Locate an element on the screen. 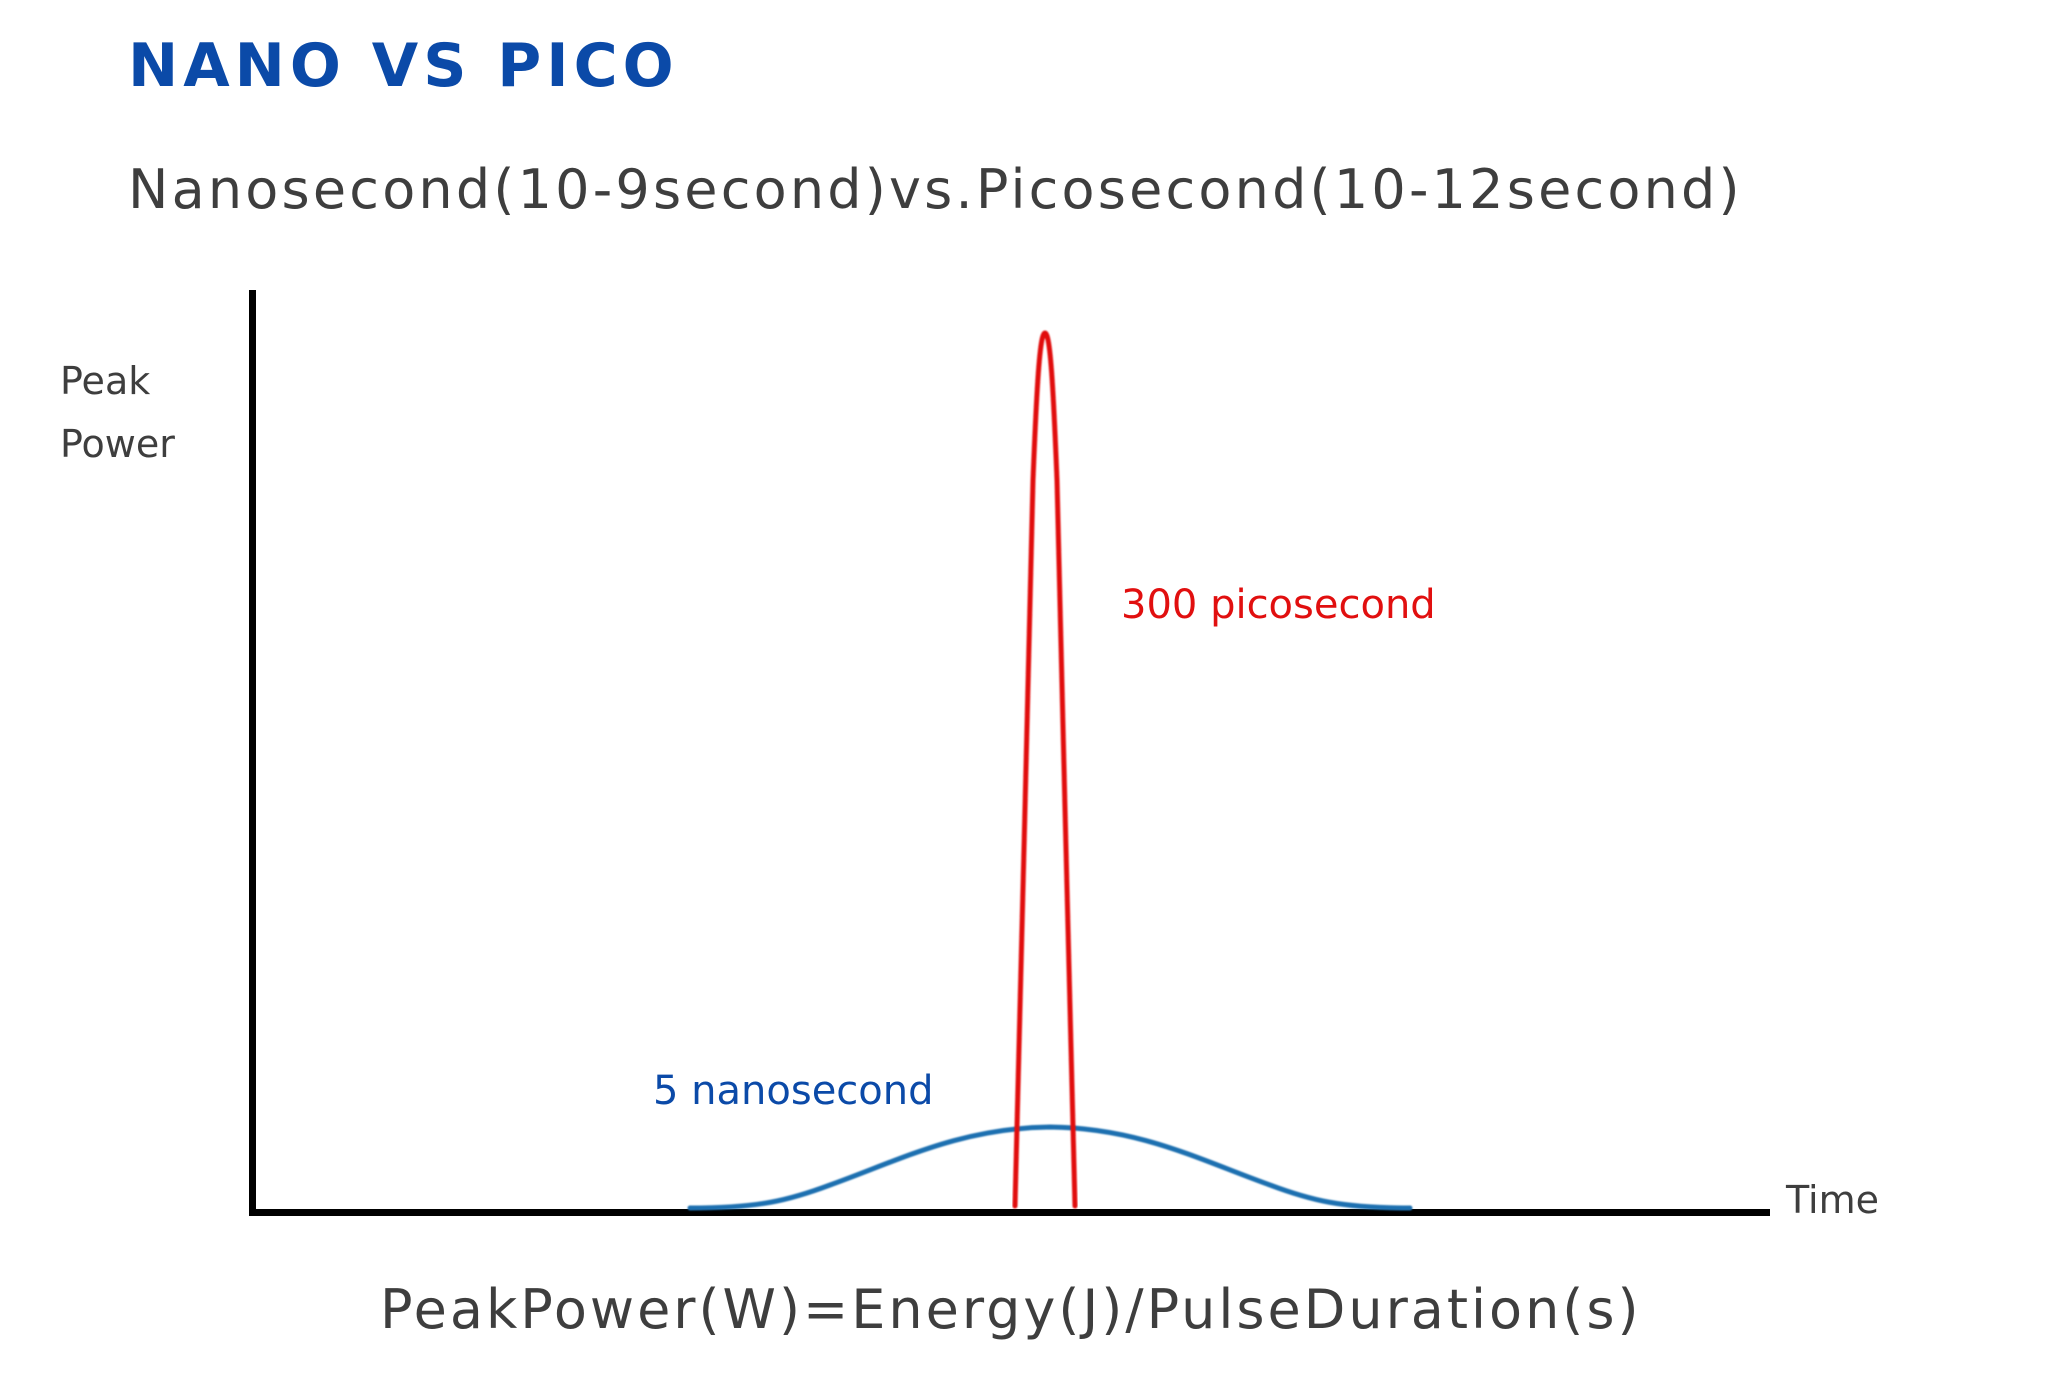  picosecond-annotation: 300 picosecond is located at coordinates (1278, 605).